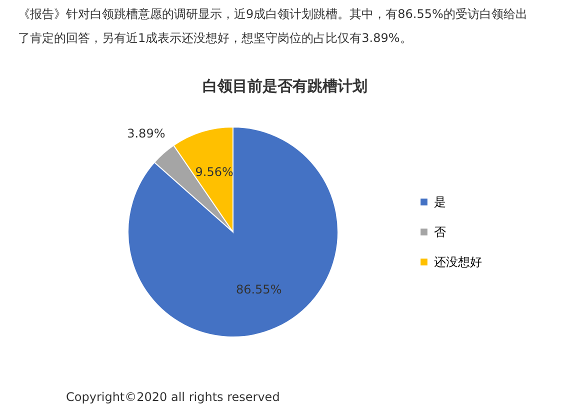 This screenshot has width=577, height=416. I want to click on data-label: 86.55%, so click(259, 289).